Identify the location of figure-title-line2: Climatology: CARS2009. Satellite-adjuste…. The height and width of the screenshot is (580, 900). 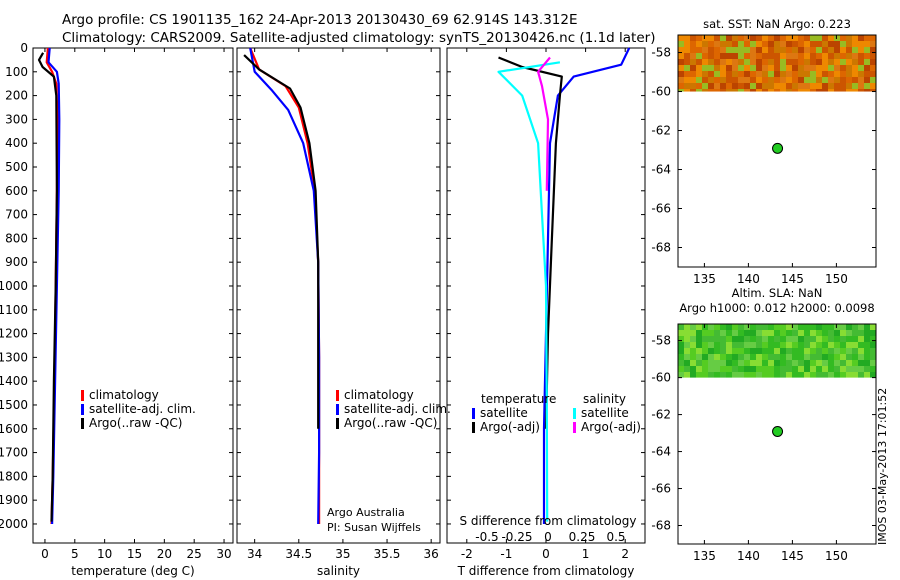
(359, 38).